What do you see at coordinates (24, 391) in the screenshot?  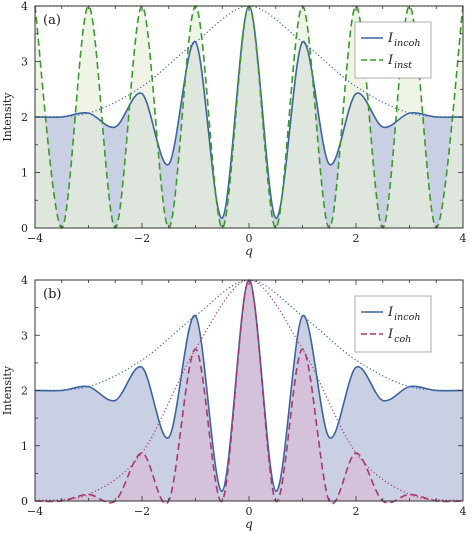 I see `panel-b-y-tick-label: 2` at bounding box center [24, 391].